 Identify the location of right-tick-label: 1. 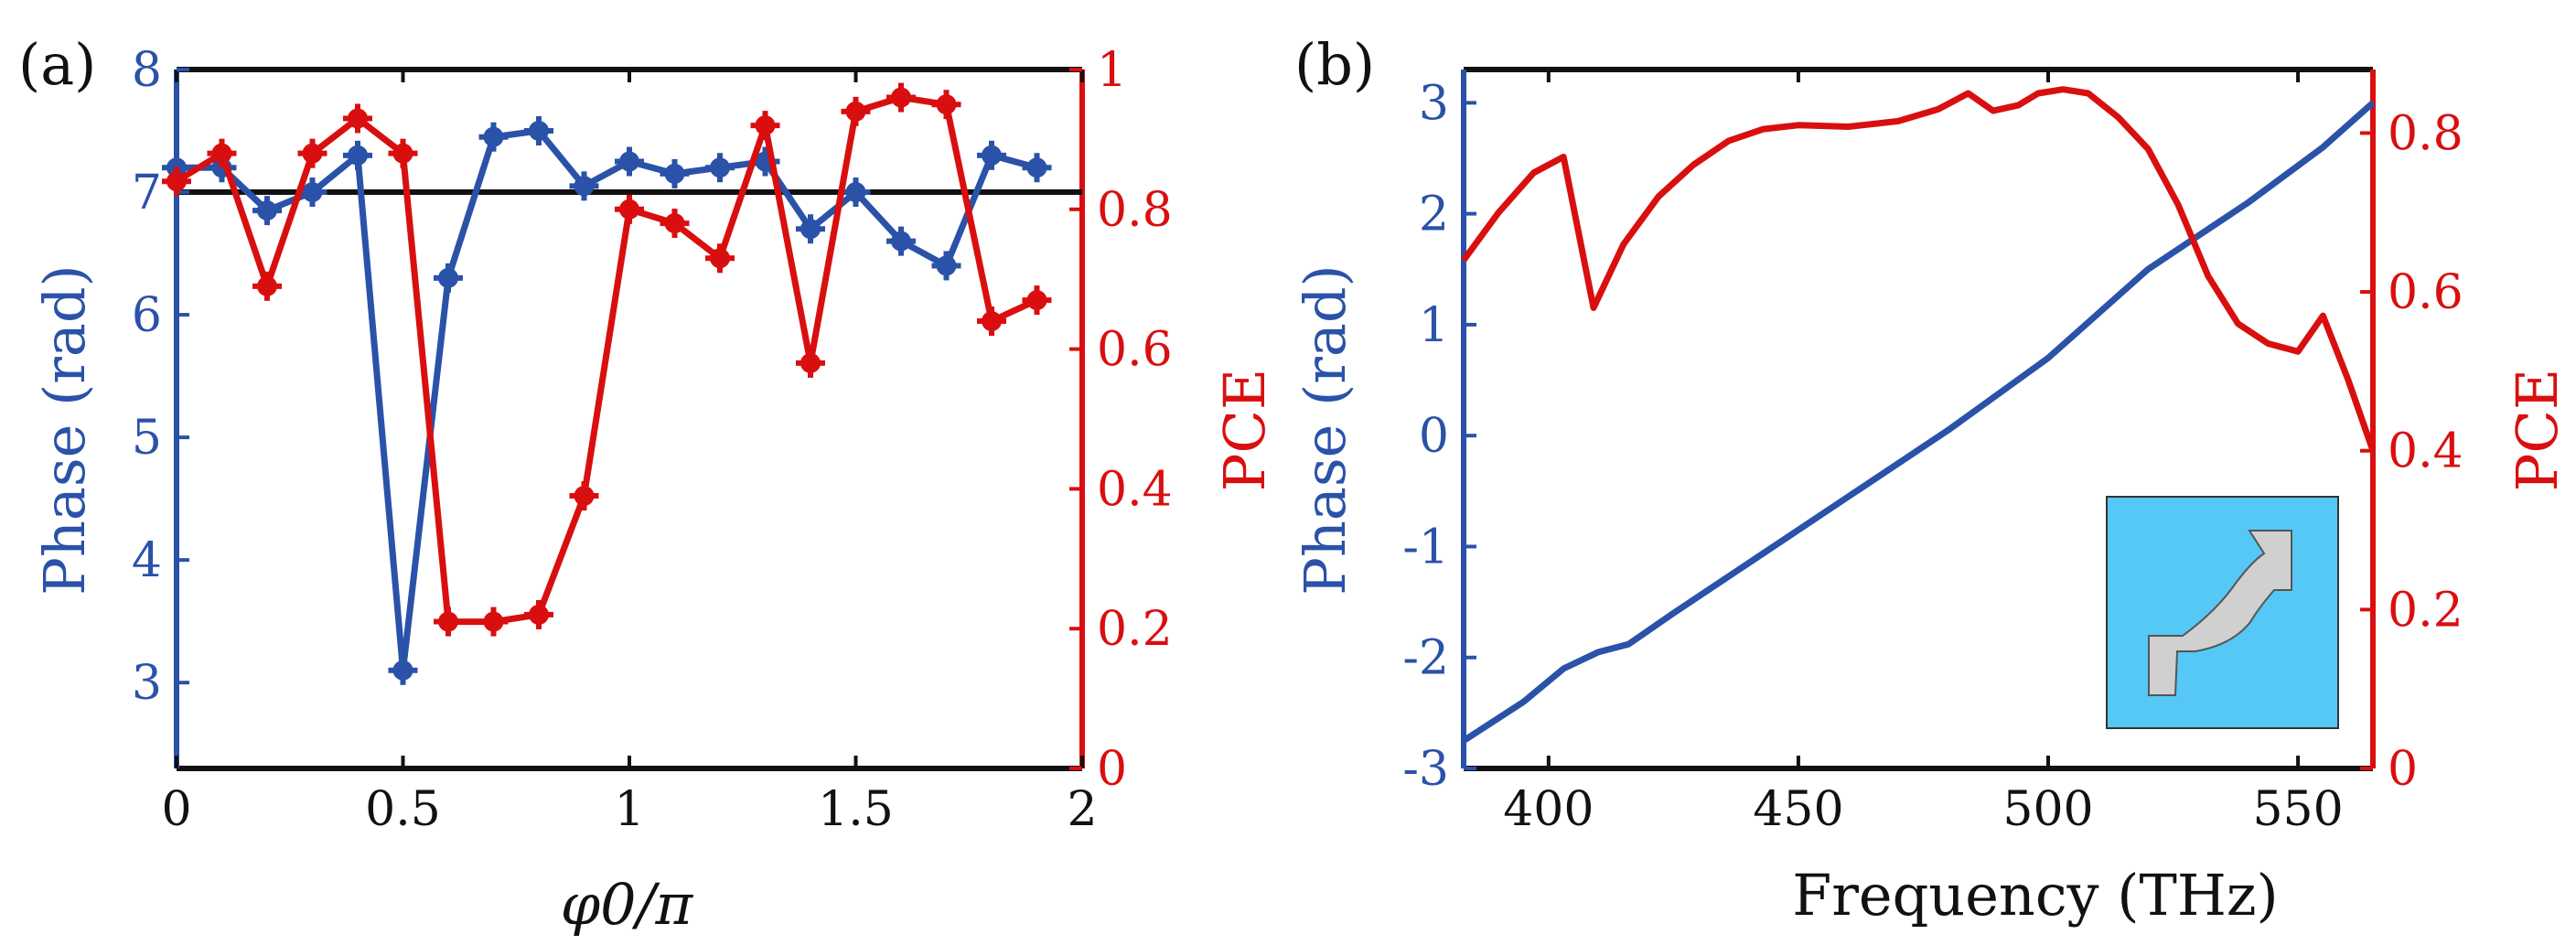
(1112, 70).